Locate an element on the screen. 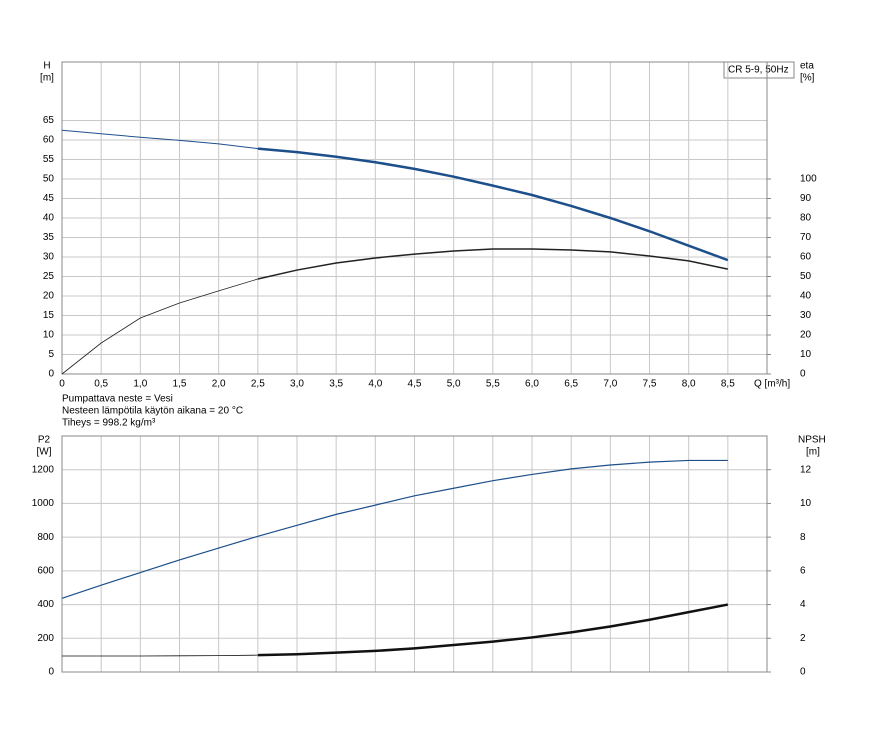 This screenshot has width=876, height=732. y2-tick-label: 40 is located at coordinates (806, 296).